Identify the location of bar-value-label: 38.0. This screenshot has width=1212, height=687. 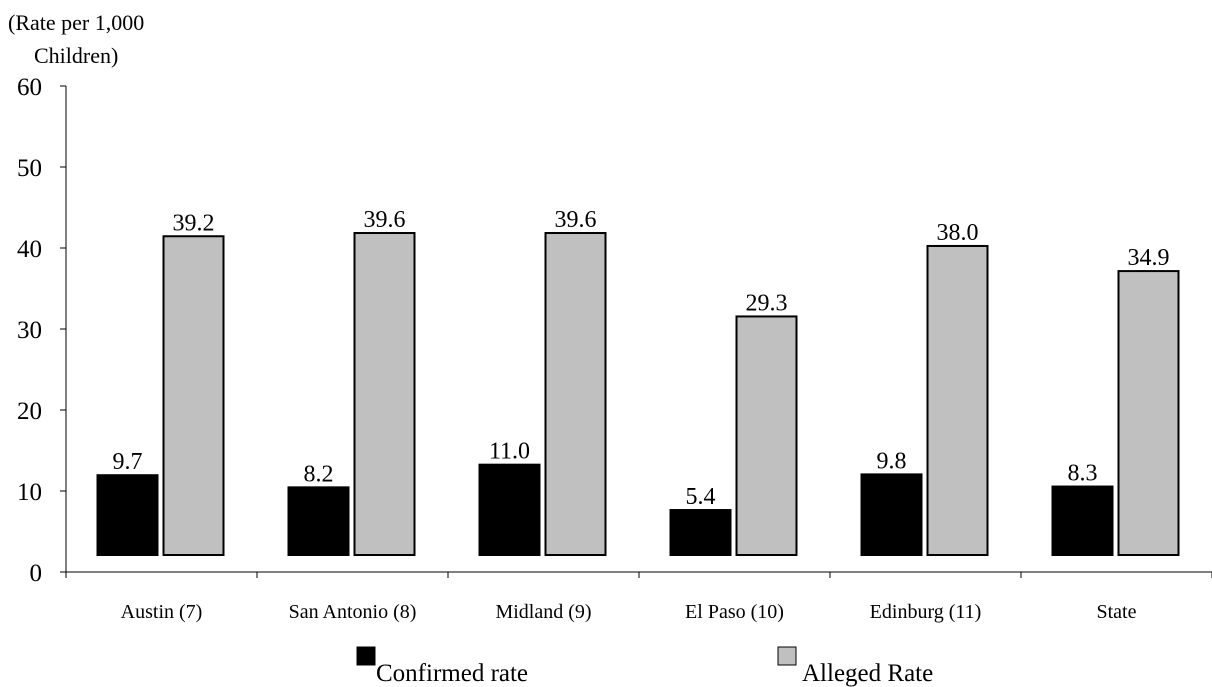
(958, 233).